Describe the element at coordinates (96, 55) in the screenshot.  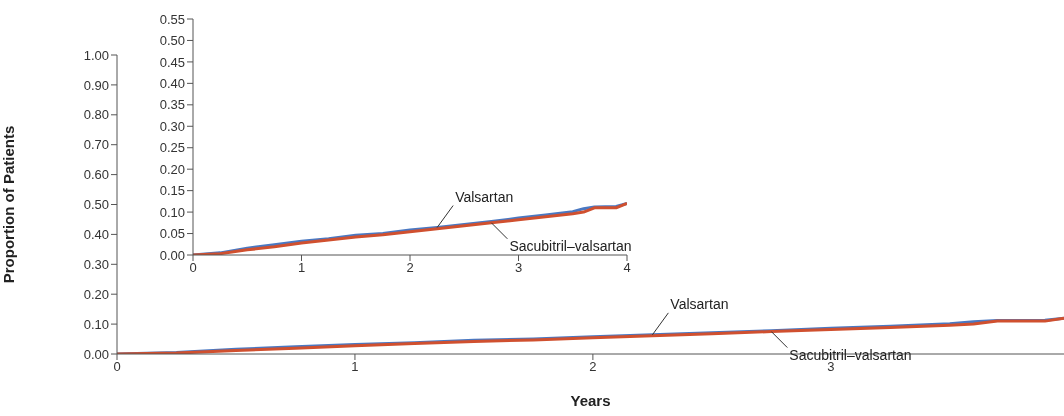
I see `y-tick-label: 1.00` at that location.